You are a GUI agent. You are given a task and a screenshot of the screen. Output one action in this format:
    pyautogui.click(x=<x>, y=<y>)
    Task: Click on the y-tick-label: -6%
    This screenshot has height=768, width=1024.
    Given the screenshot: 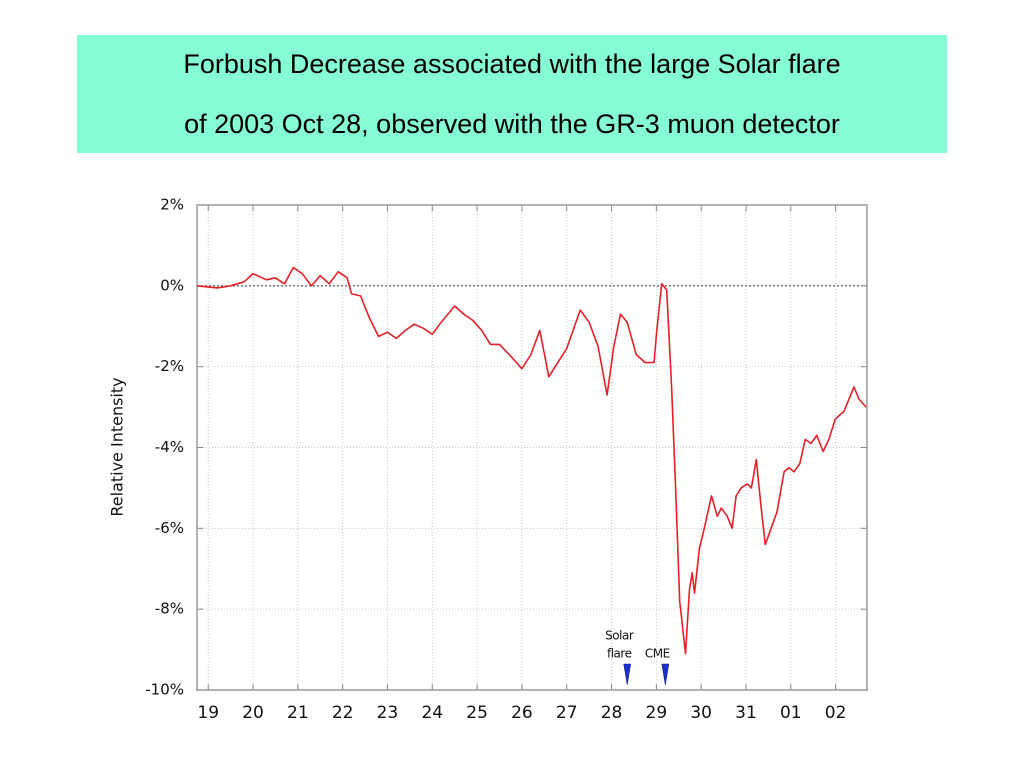 What is the action you would take?
    pyautogui.click(x=169, y=528)
    